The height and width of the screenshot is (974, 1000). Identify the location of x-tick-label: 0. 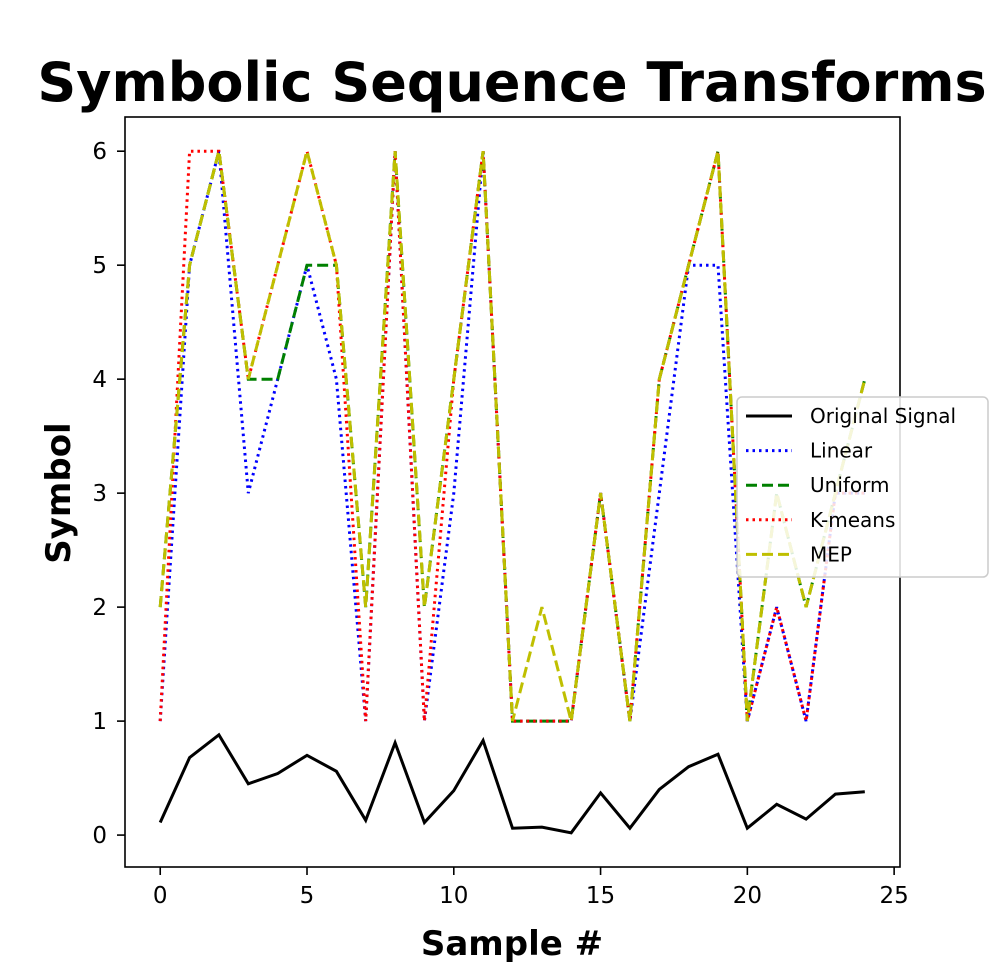
(160, 896).